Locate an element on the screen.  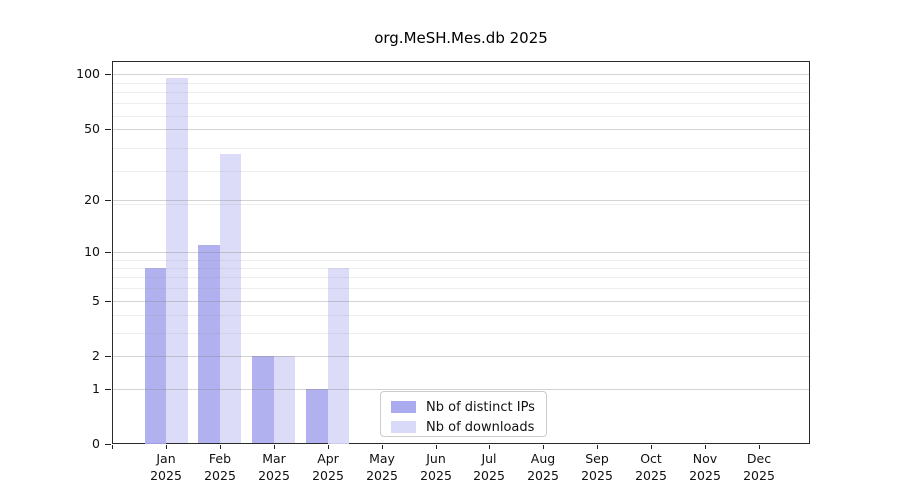
y-axis-tick-label: 1 is located at coordinates (96, 388).